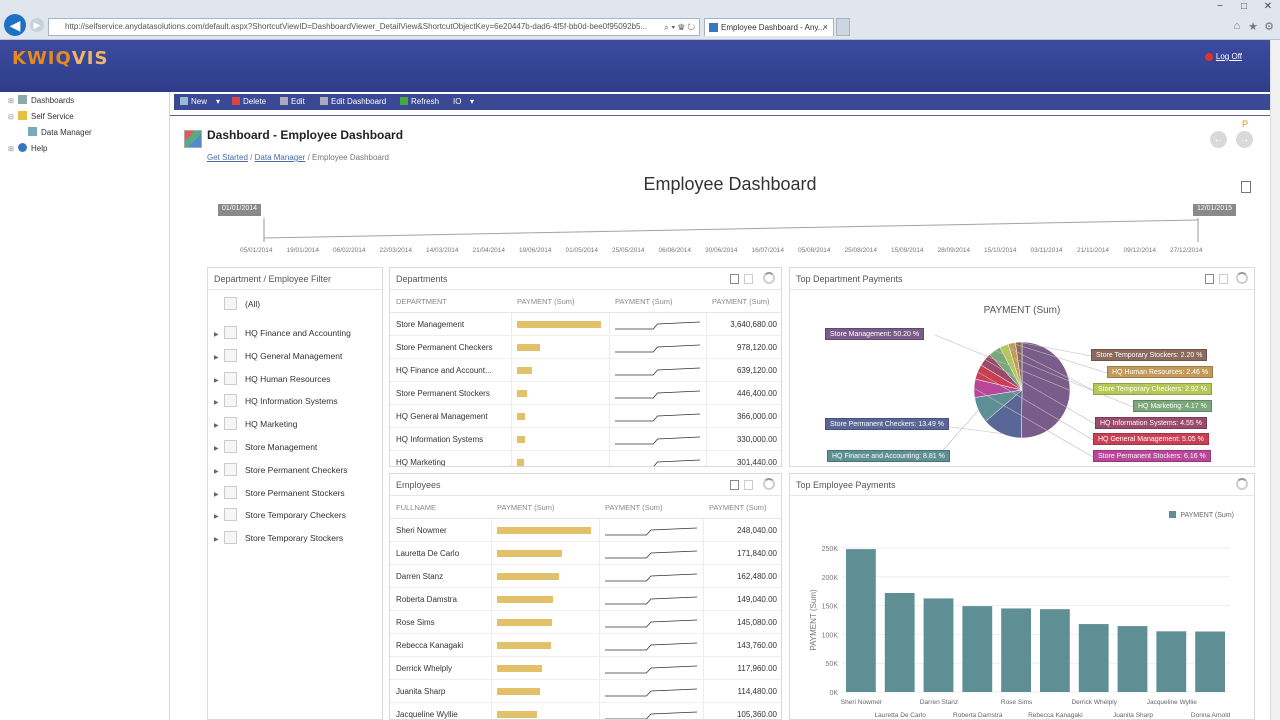 Image resolution: width=1280 pixels, height=720 pixels. I want to click on filter-item: ▶ Store Permanent Checkers, so click(281, 469).